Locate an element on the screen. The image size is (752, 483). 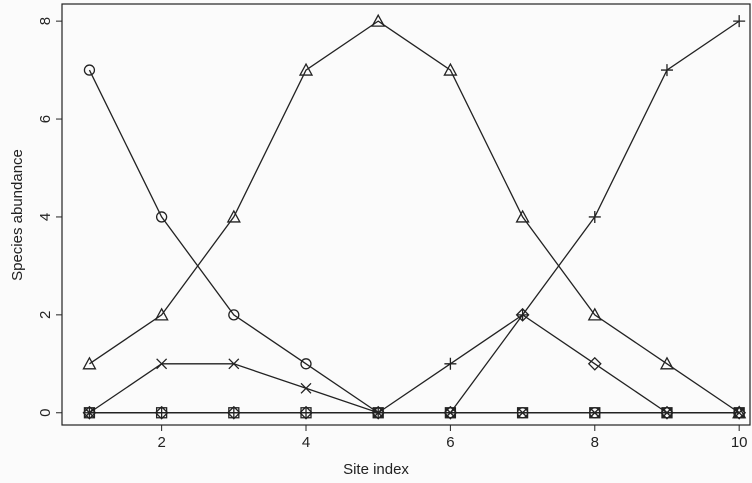
x-tick-label: 6 is located at coordinates (450, 442).